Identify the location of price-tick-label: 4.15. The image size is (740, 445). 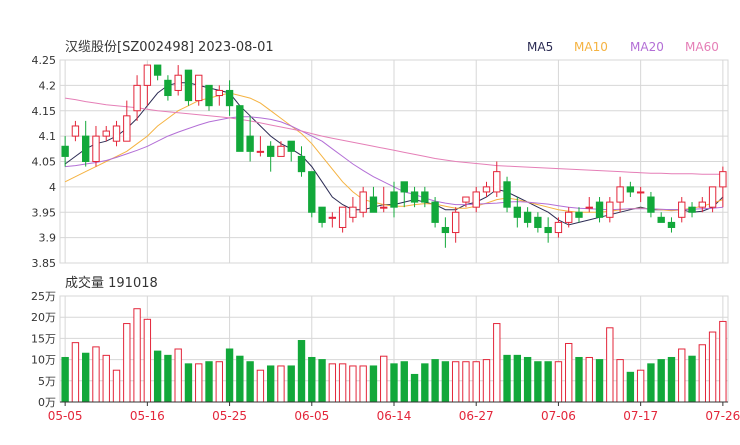
(44, 111).